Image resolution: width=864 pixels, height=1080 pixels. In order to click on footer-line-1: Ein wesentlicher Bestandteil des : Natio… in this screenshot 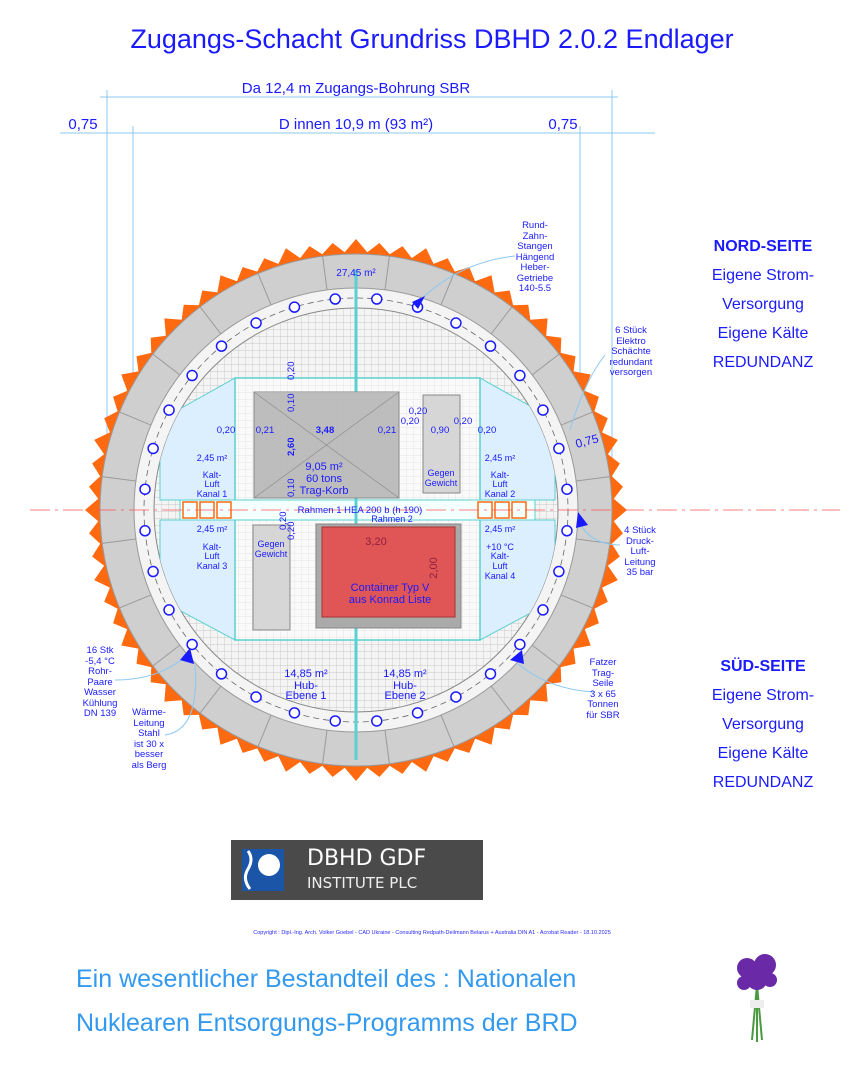, I will do `click(326, 979)`.